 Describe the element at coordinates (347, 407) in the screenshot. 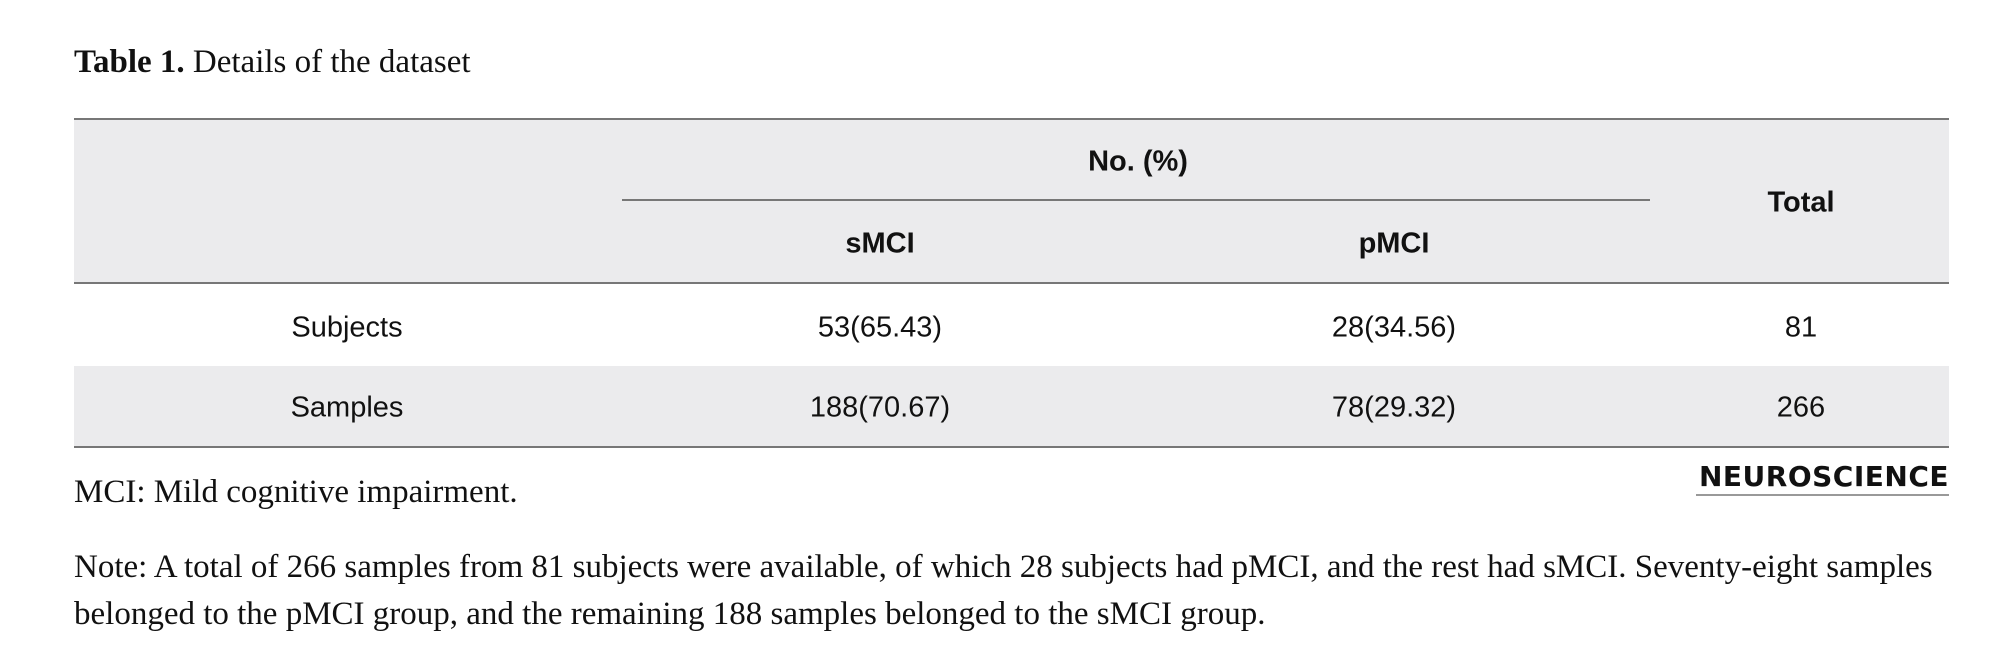

I see `row-label: Samples` at that location.